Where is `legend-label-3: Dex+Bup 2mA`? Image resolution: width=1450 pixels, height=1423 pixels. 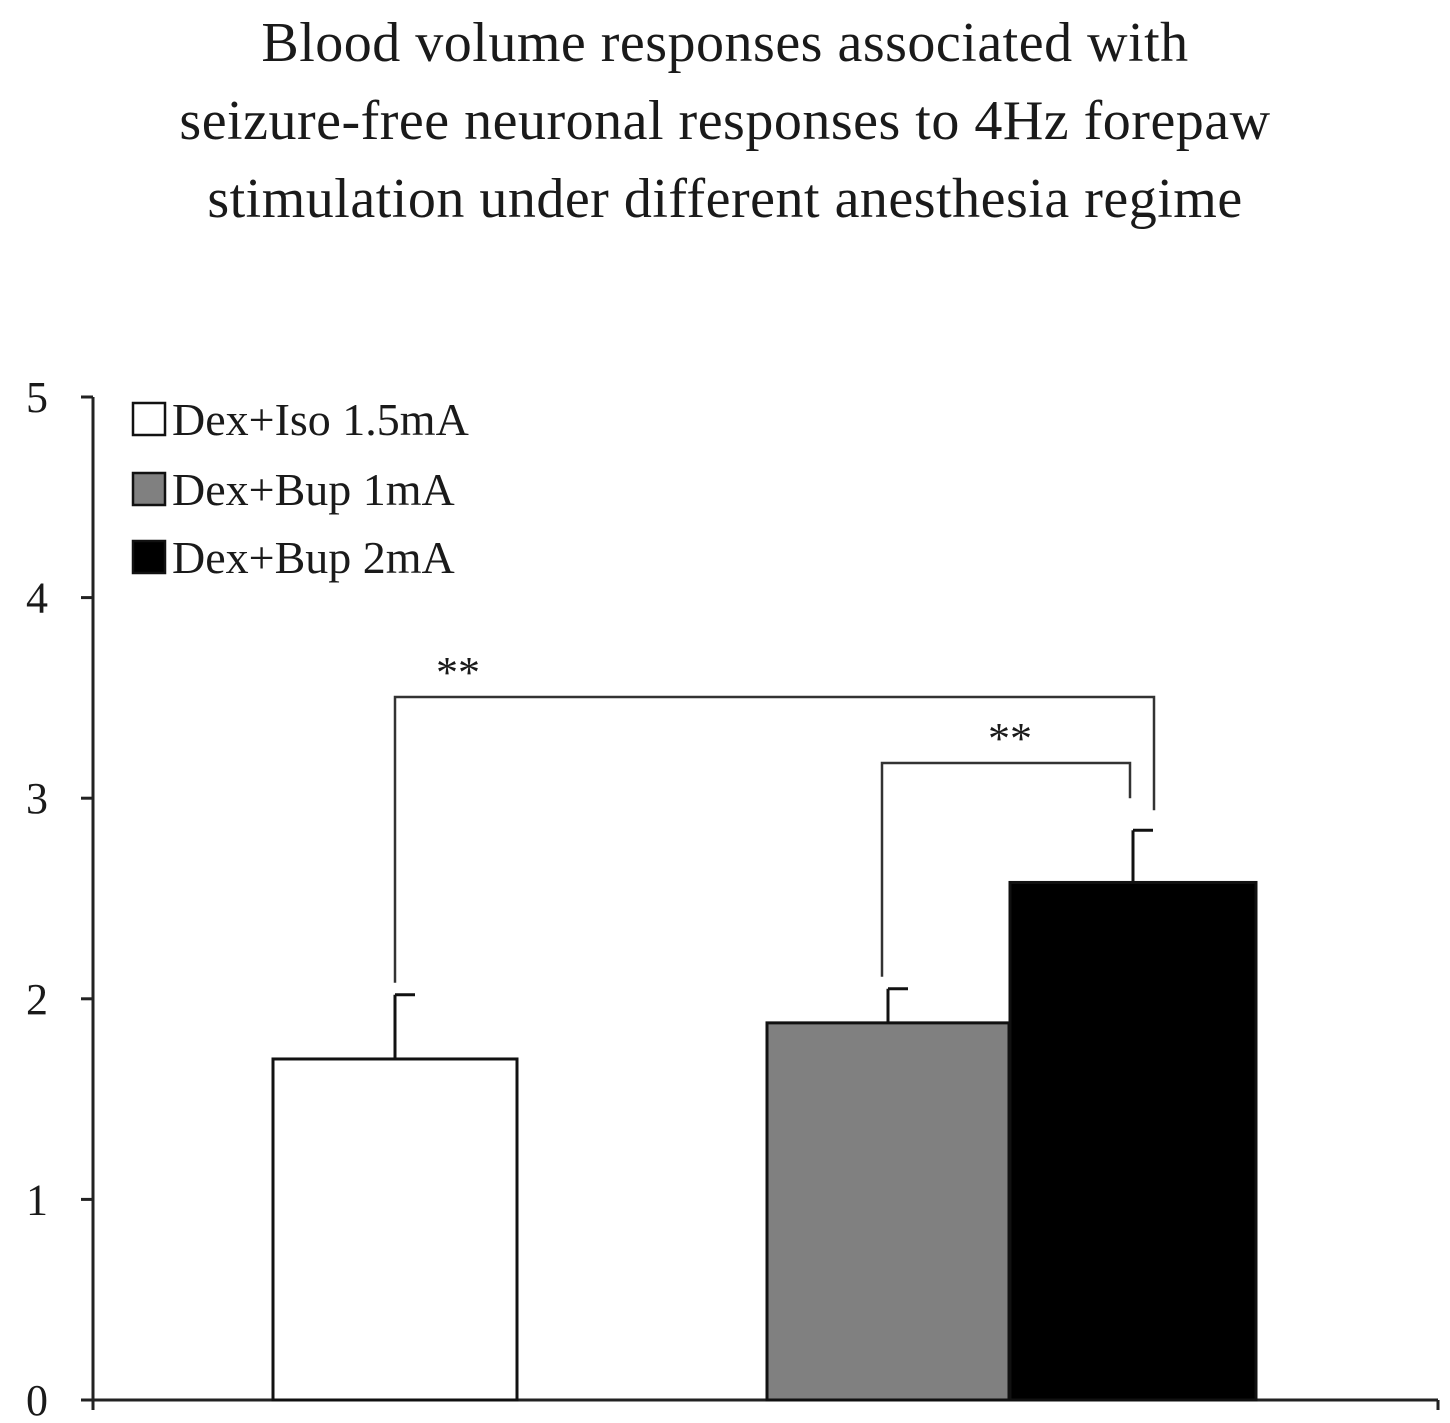 legend-label-3: Dex+Bup 2mA is located at coordinates (313, 557).